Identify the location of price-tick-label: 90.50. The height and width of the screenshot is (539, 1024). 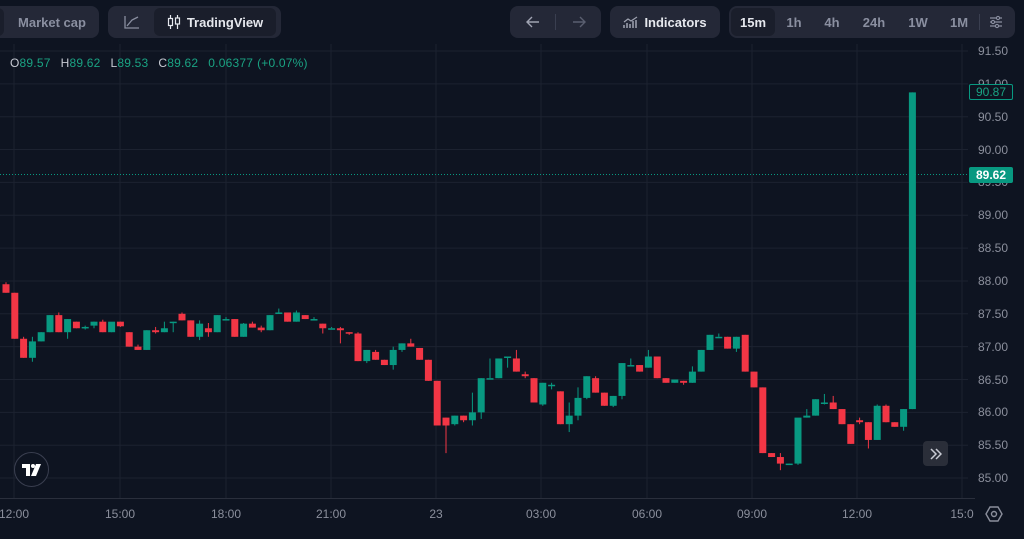
(993, 116).